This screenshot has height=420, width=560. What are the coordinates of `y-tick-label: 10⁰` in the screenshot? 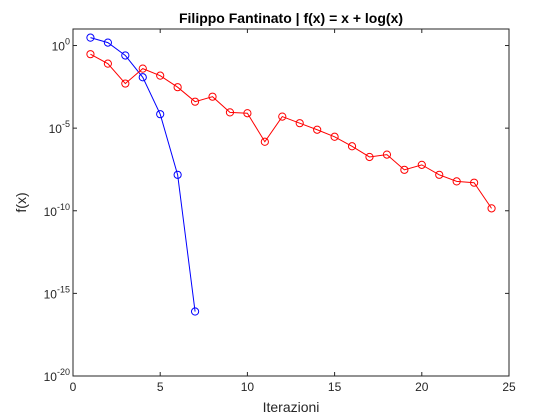 It's located at (61, 45).